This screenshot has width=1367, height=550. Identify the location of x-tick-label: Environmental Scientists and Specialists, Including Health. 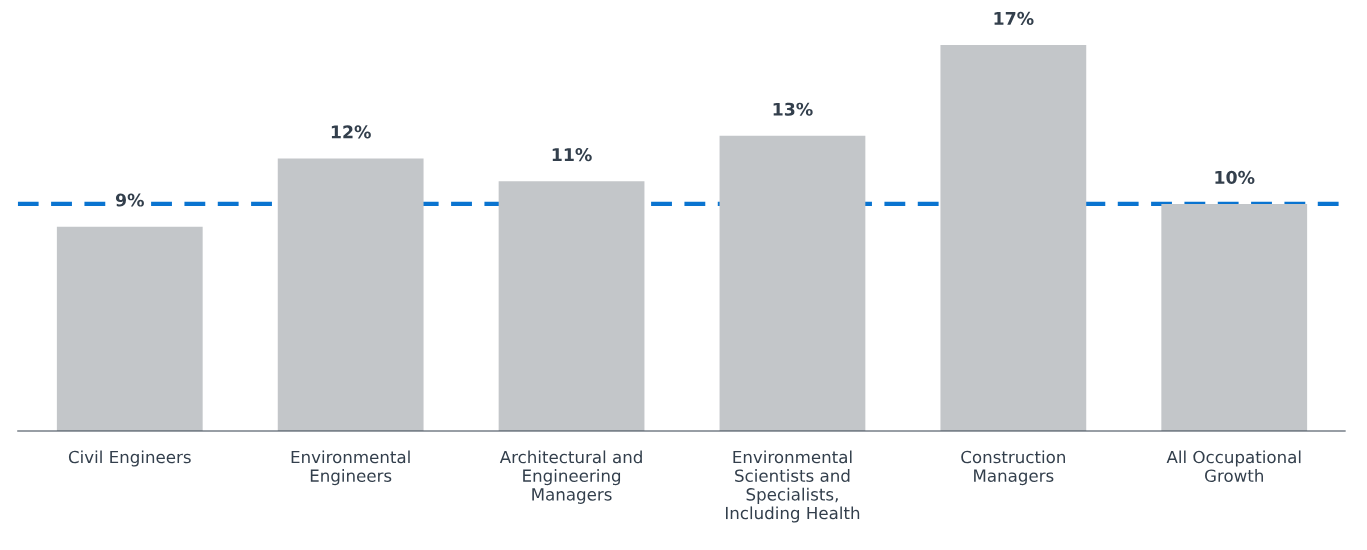
(792, 486).